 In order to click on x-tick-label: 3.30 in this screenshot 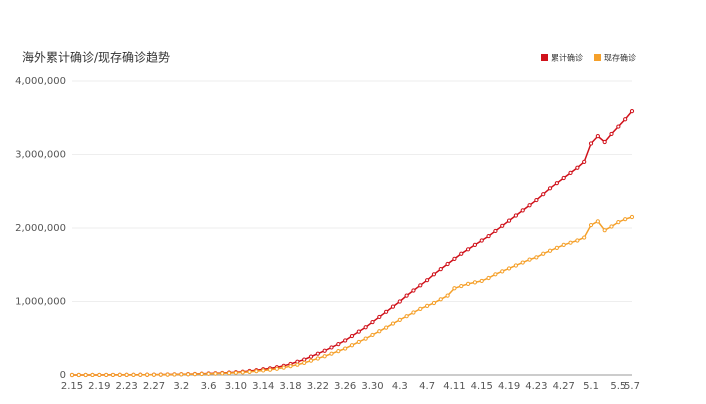, I will do `click(372, 386)`.